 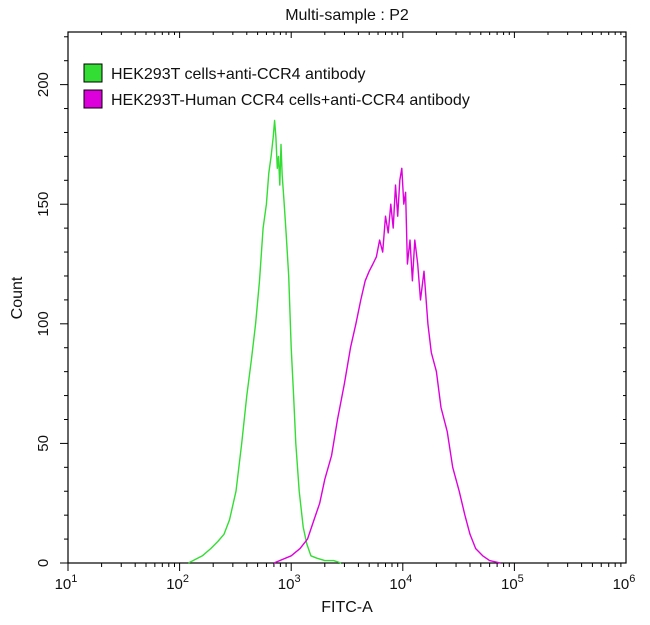 I want to click on x-tick-label: 10¹, so click(x=66, y=583).